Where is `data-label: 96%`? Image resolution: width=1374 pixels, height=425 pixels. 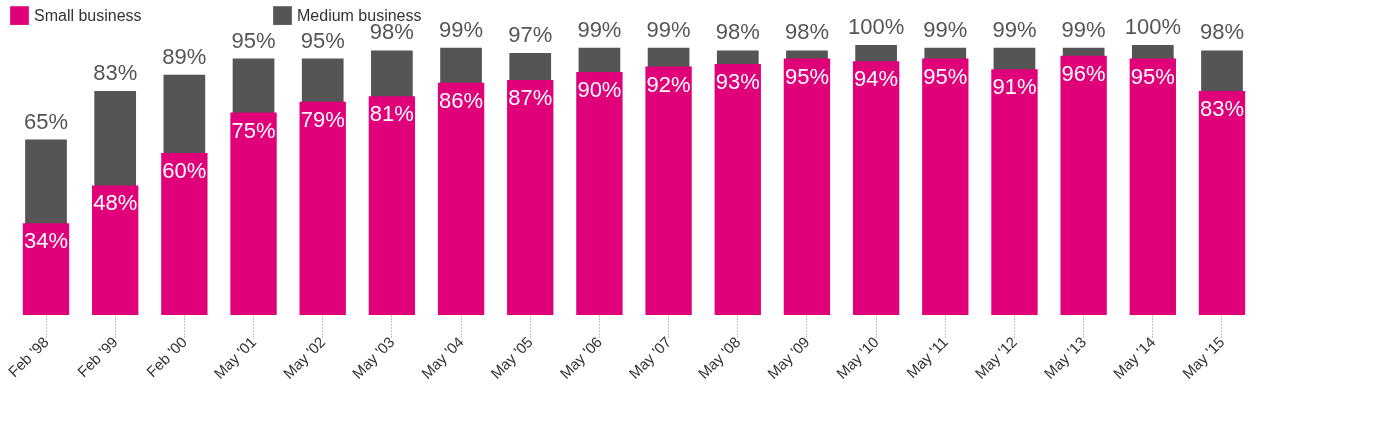 data-label: 96% is located at coordinates (1083, 73).